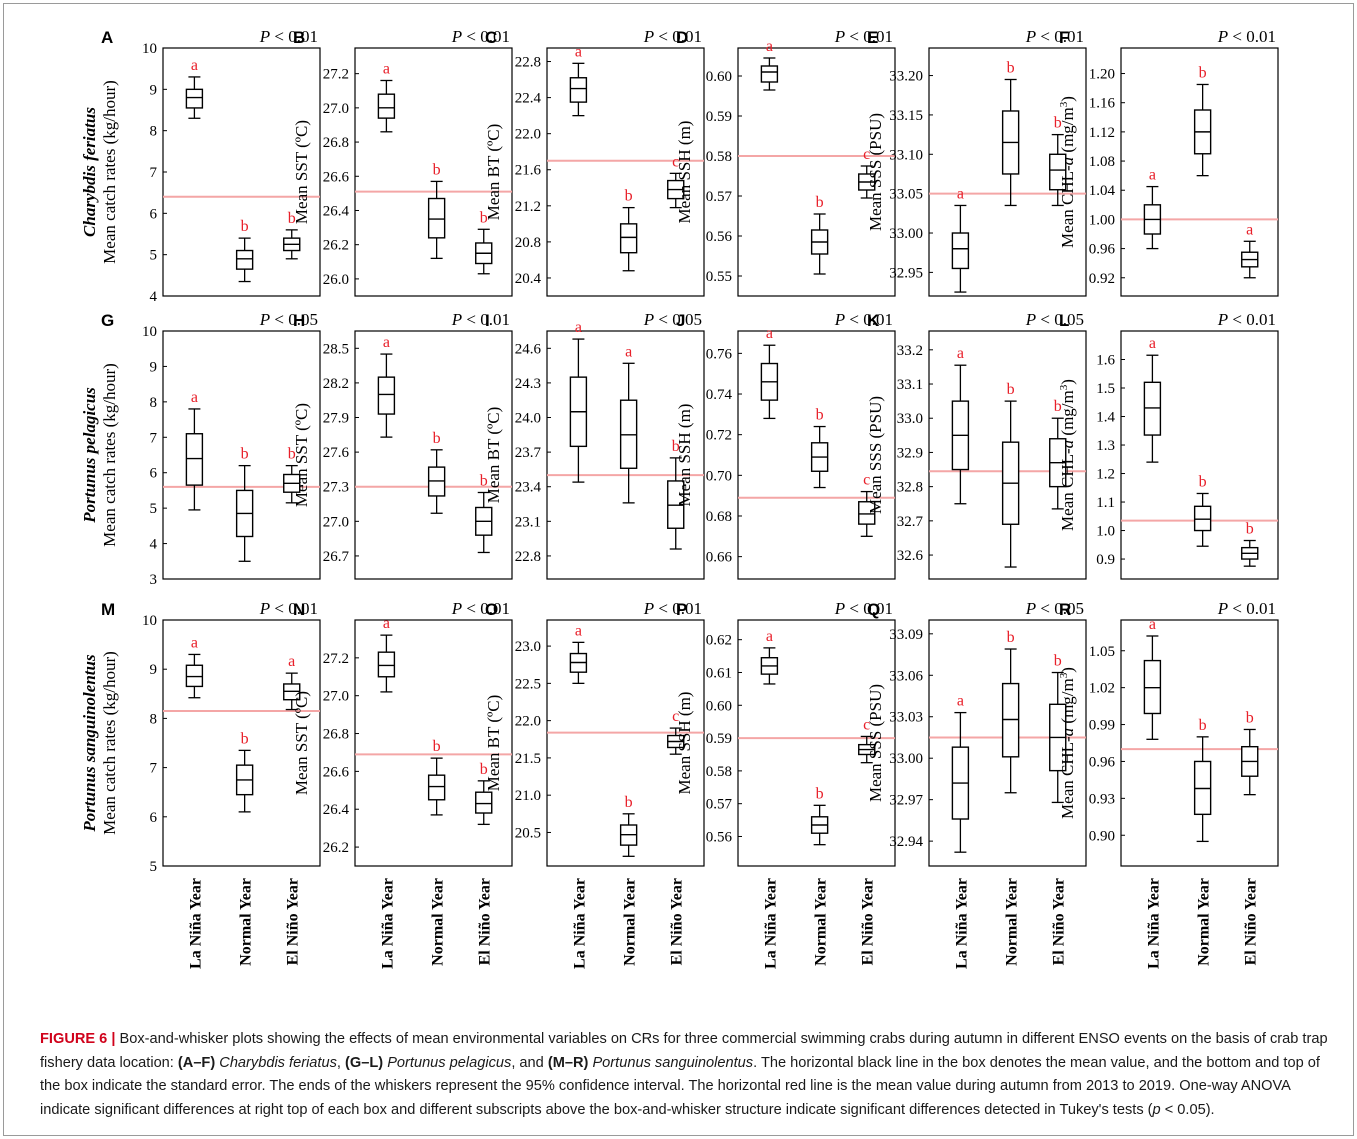 The image size is (1357, 1139). I want to click on box-3: c, so click(676, 181).